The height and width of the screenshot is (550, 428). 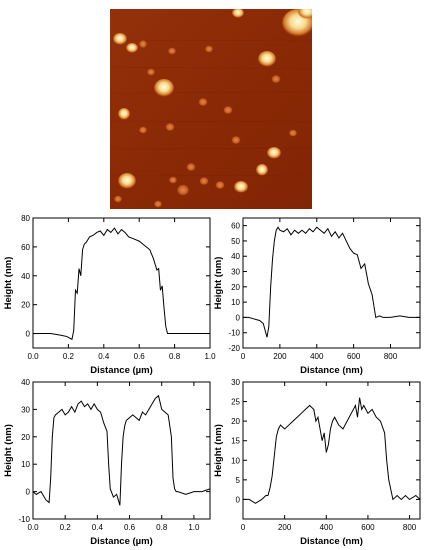 I want to click on y-tick-label: 15, so click(x=235, y=441).